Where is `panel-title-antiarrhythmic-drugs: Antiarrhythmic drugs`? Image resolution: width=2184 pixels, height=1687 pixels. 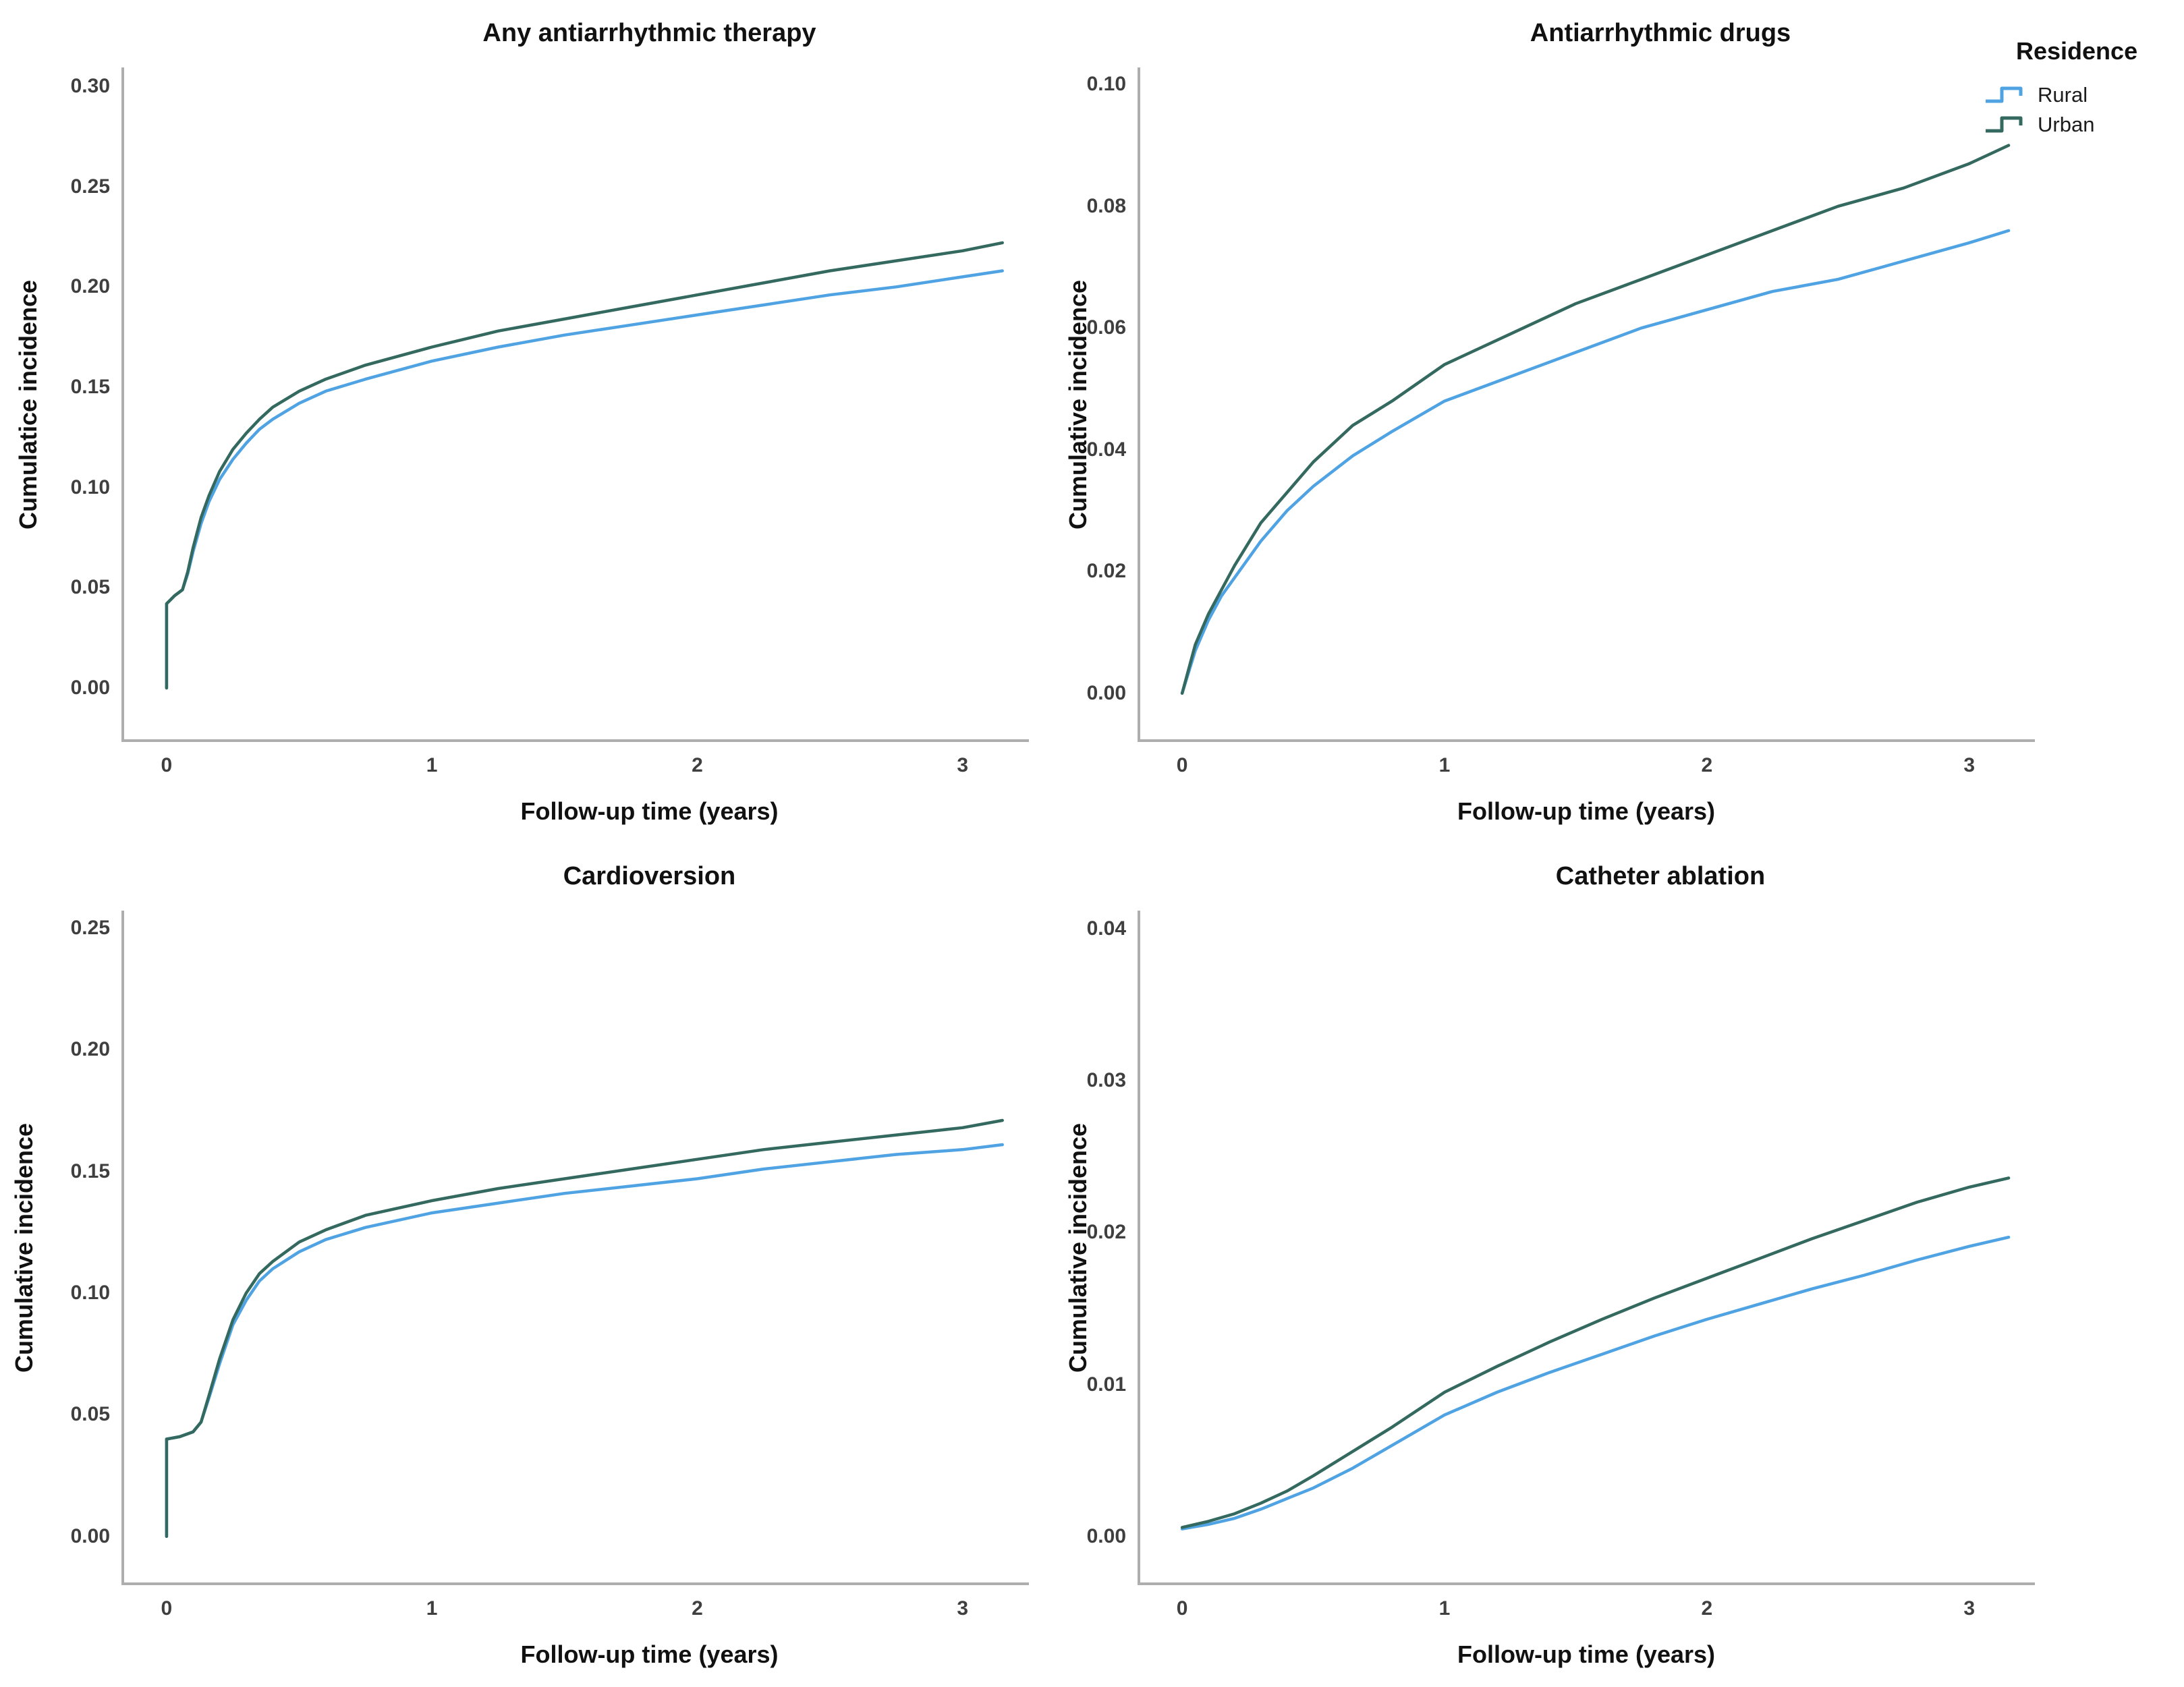 panel-title-antiarrhythmic-drugs: Antiarrhythmic drugs is located at coordinates (1660, 33).